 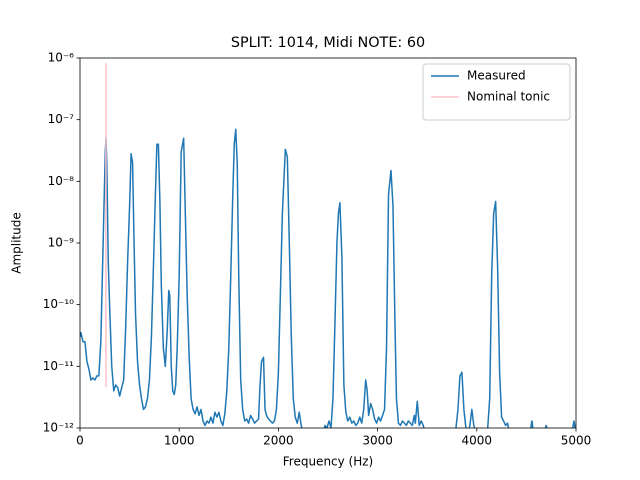 I want to click on x-tick-label: 3000, so click(x=377, y=441).